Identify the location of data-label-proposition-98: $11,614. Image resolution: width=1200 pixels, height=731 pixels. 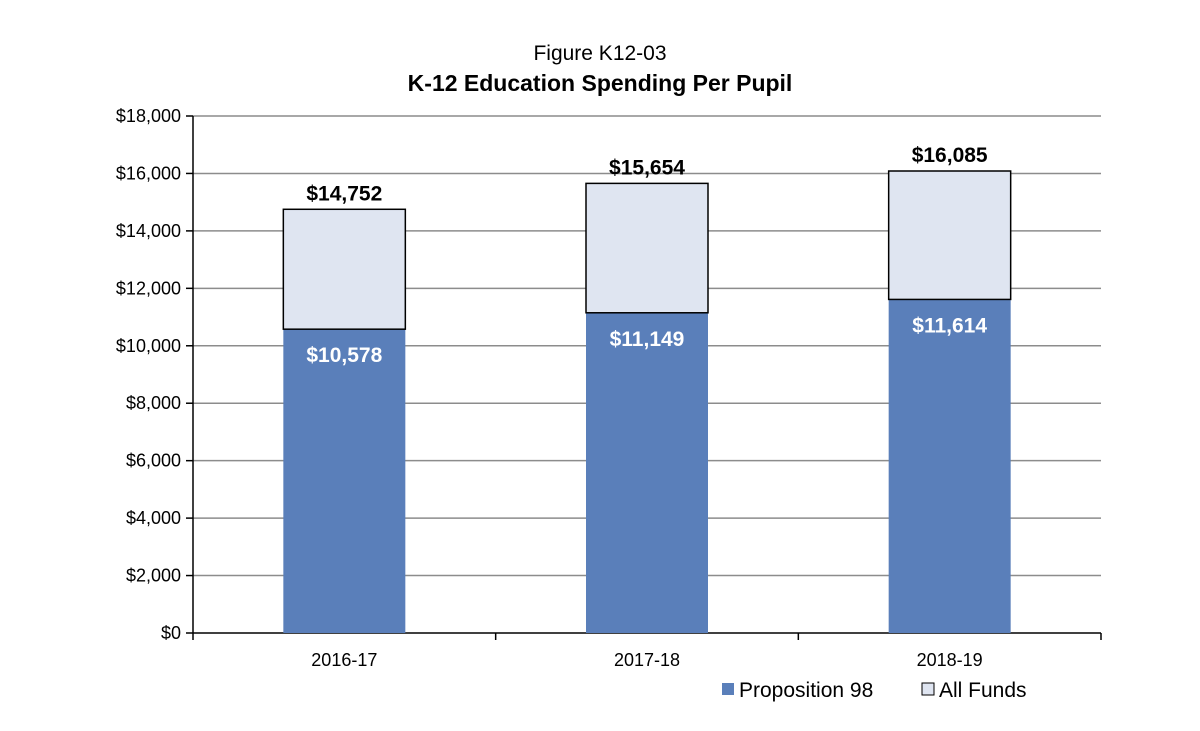
(949, 325).